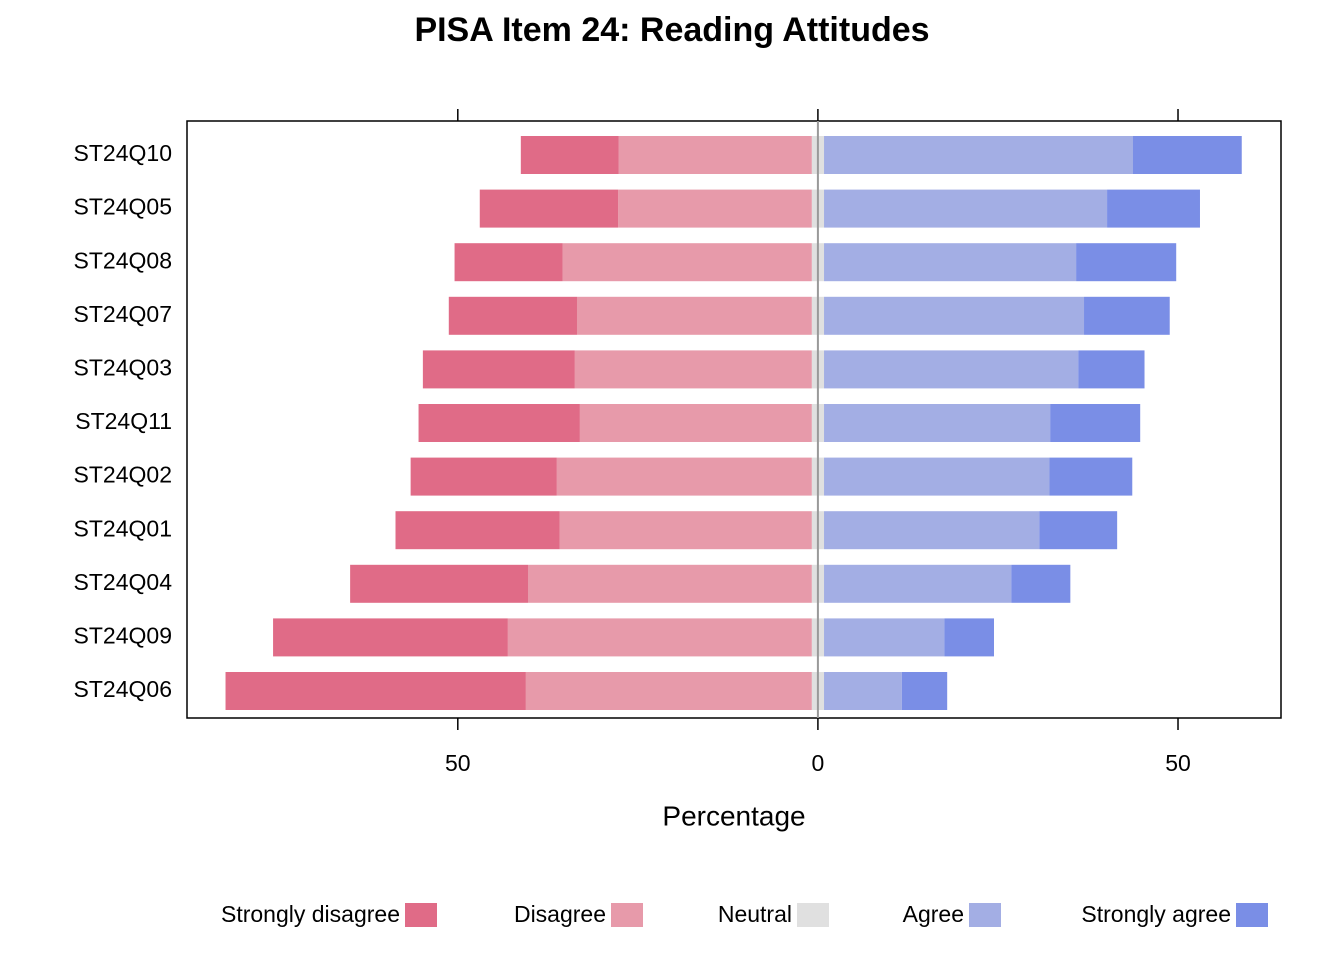 The image size is (1344, 960). I want to click on x-axis-title: Percentage, so click(733, 815).